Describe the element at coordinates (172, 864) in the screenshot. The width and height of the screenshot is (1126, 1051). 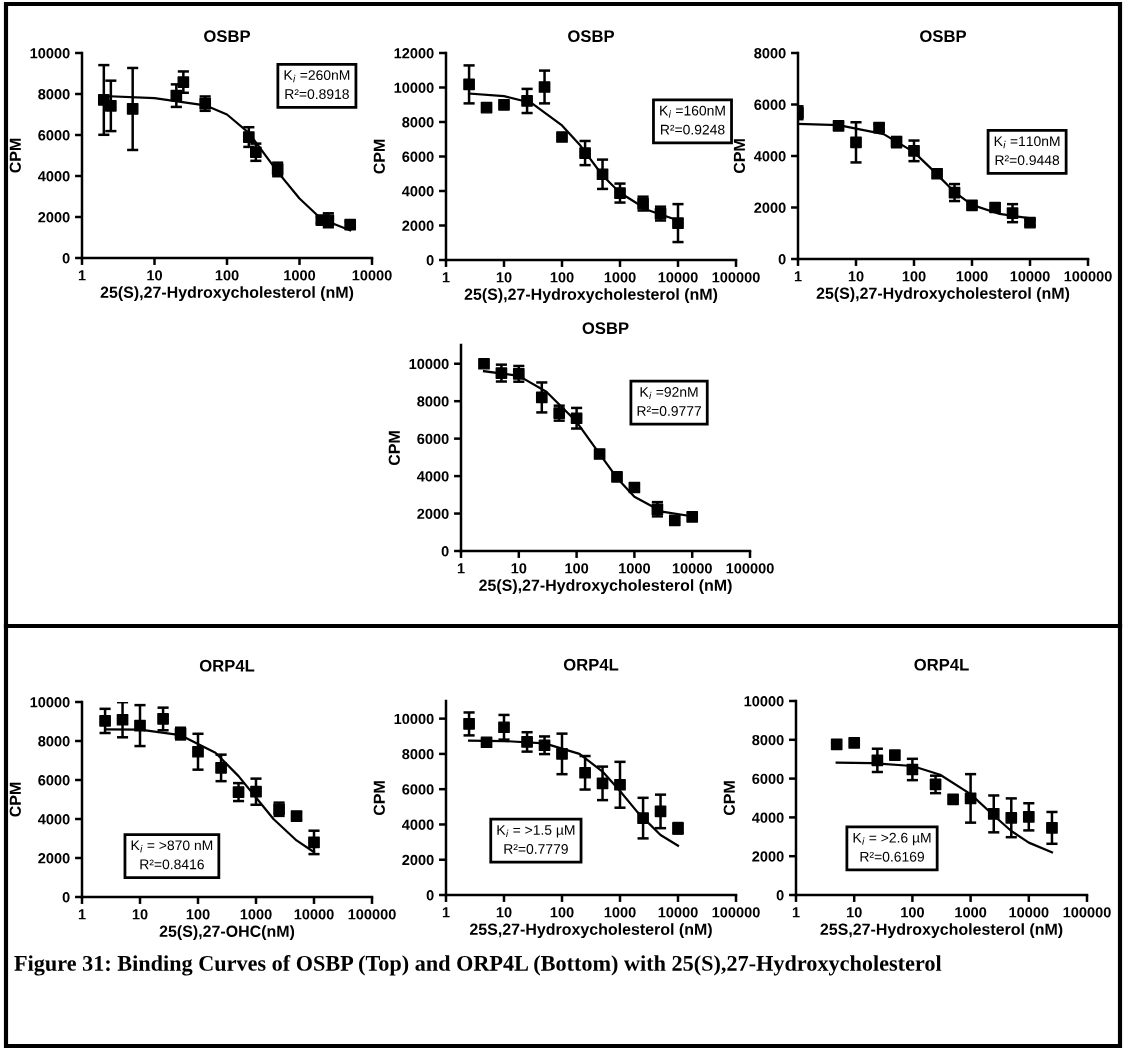
I see `annotation: R²=0.8416` at that location.